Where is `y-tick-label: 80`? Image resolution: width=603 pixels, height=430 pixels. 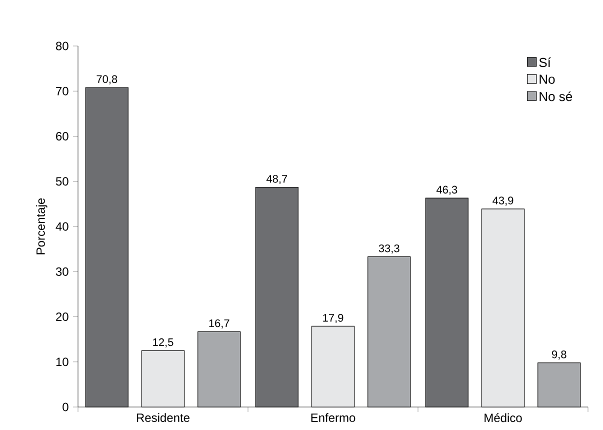
y-tick-label: 80 is located at coordinates (62, 46).